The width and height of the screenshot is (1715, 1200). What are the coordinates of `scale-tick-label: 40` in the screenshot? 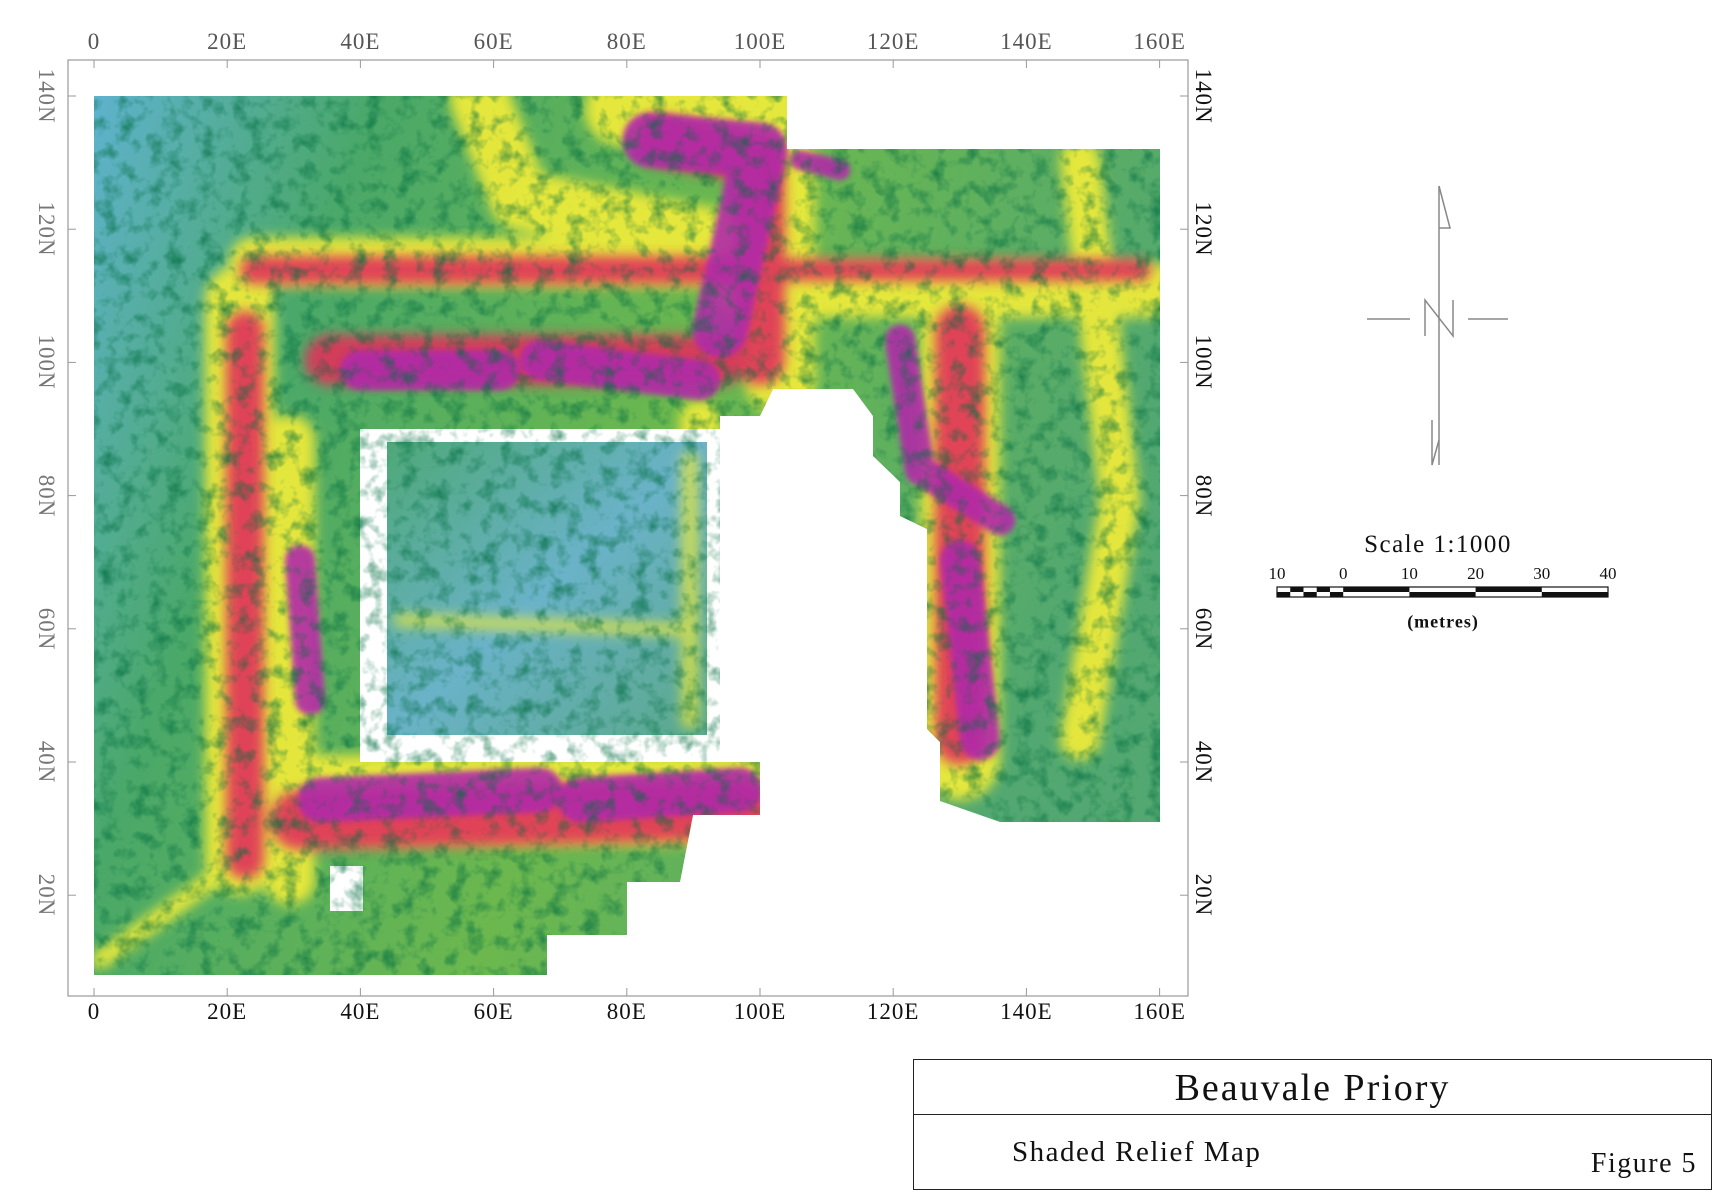 It's located at (1608, 573).